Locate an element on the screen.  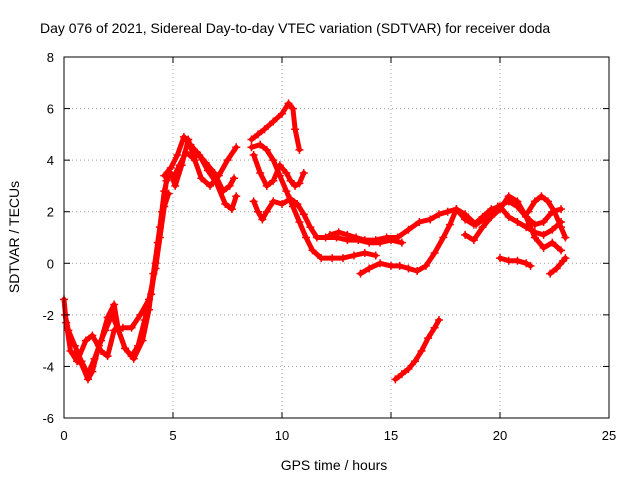
x-tick-label: 20 is located at coordinates (500, 435).